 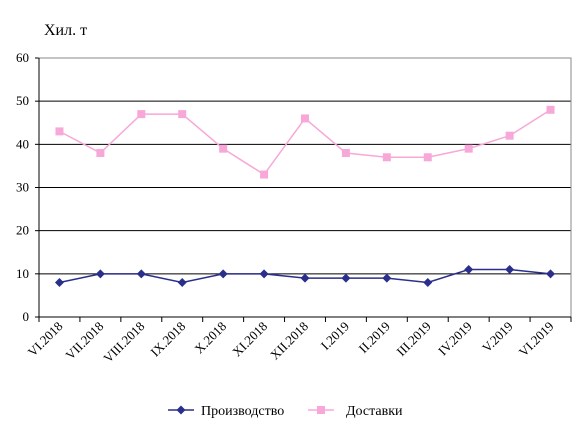 What do you see at coordinates (497, 337) in the screenshot?
I see `x-tick-label: V.2019` at bounding box center [497, 337].